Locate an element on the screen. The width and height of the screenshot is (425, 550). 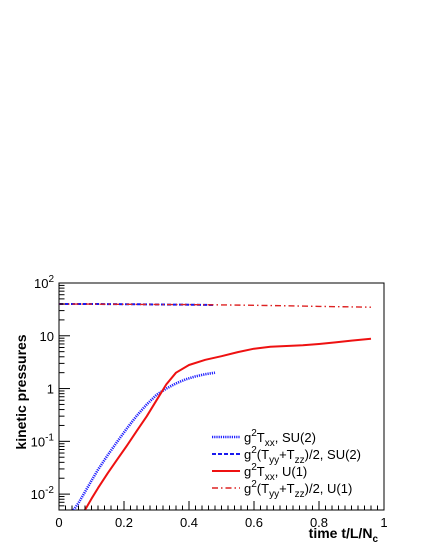
legend-label-4: g2(Tyy+Tzz)/2, U(1) is located at coordinates (298, 489).